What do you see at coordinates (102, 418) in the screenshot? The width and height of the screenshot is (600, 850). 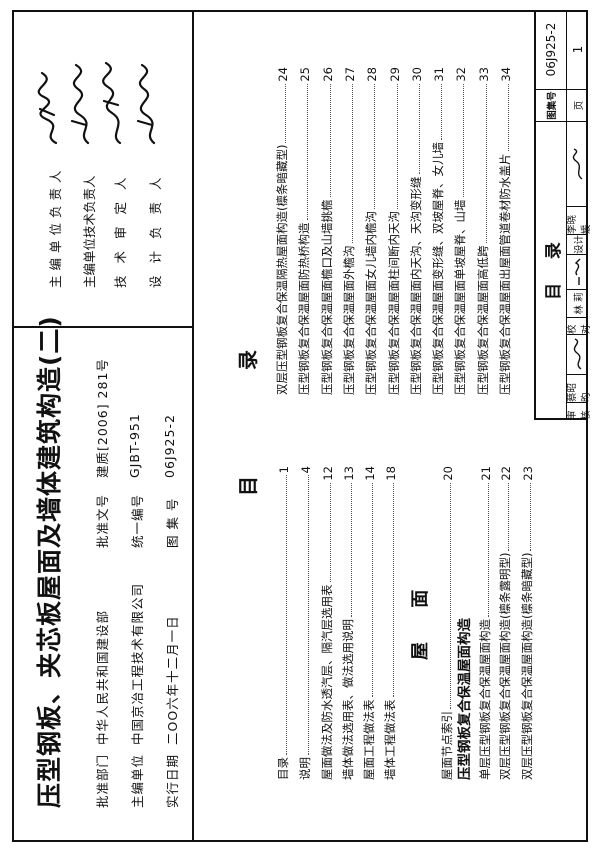 I see `approval-no: 建质[2006] 281号` at bounding box center [102, 418].